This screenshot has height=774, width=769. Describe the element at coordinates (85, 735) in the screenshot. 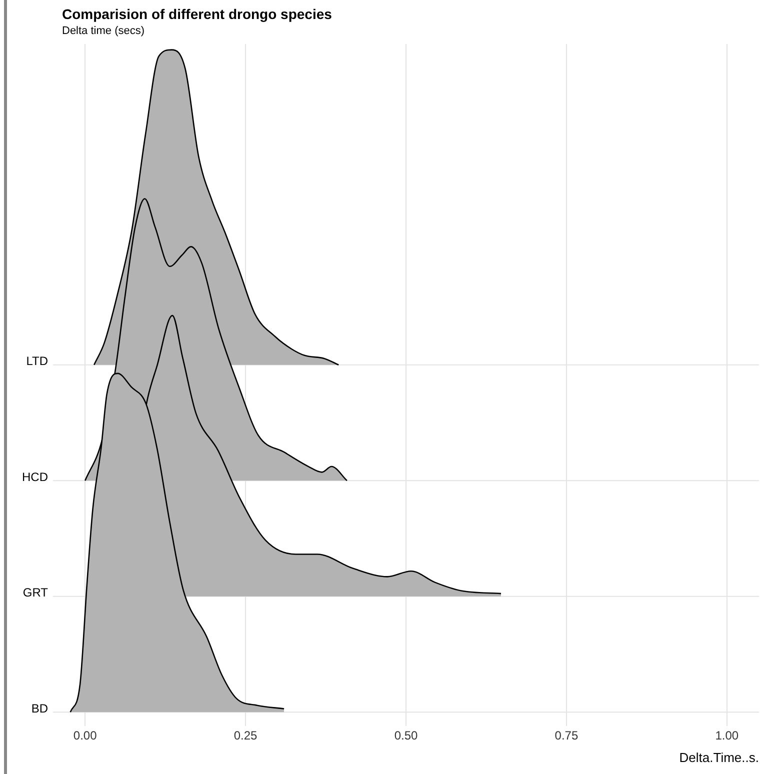

I see `x-tick-label: 0.00` at that location.